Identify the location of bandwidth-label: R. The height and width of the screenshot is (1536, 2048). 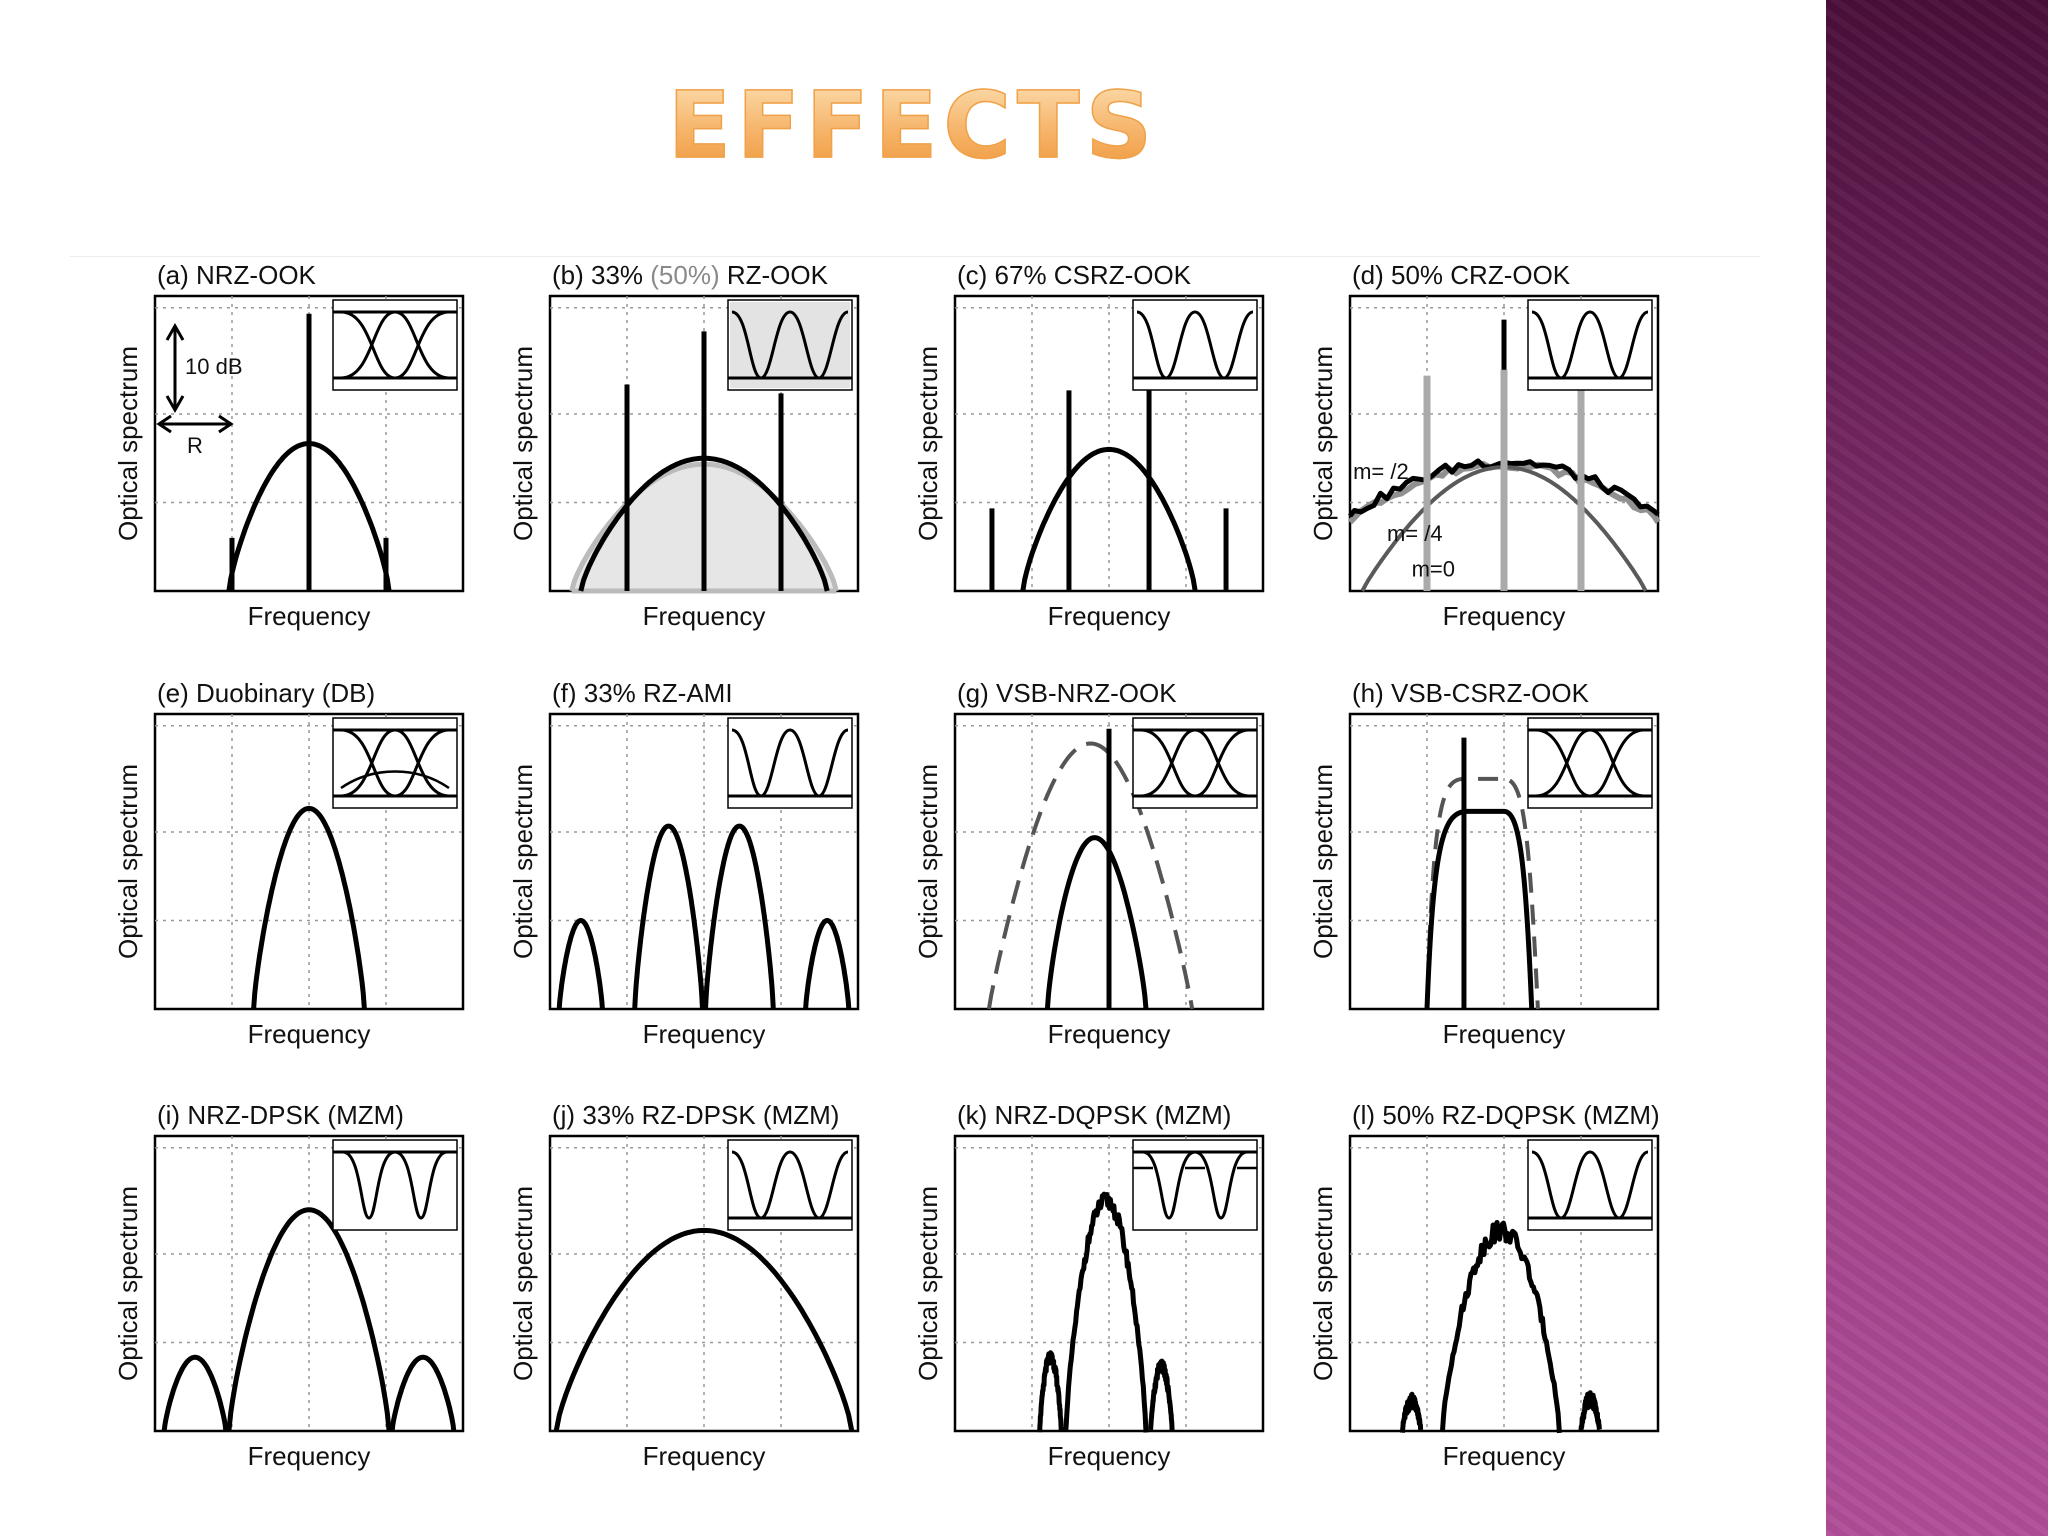
(195, 445).